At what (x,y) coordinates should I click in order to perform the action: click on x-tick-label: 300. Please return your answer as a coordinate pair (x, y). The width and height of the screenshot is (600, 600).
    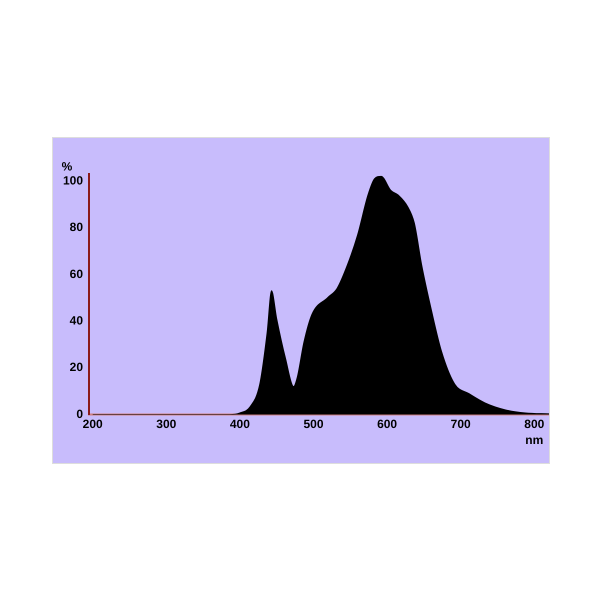
    Looking at the image, I should click on (166, 424).